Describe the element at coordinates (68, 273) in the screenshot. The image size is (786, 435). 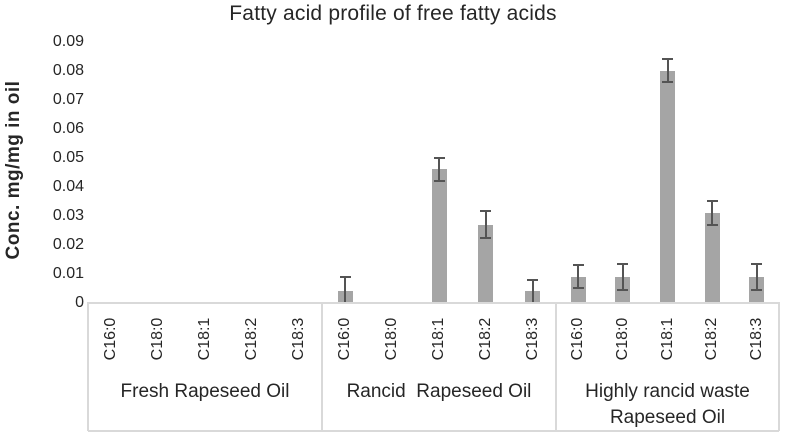
I see `y-tick-label: 0.01` at that location.